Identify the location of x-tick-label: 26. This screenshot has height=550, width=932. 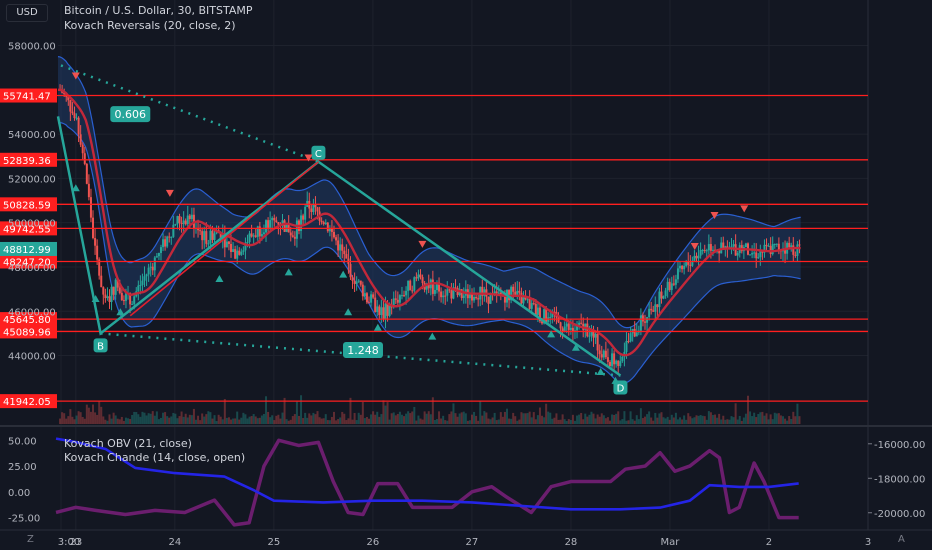
(373, 542).